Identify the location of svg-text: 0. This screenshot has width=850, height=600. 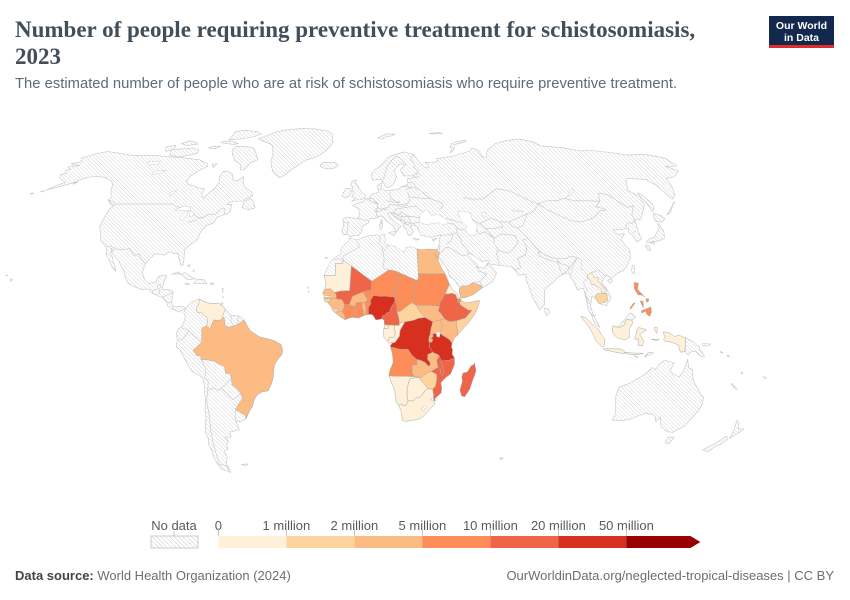
(218, 525).